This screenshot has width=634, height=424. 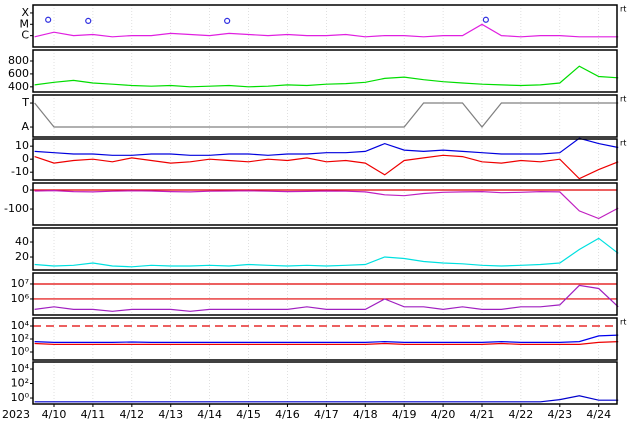 I want to click on x-tick-label: 4/21, so click(x=482, y=414).